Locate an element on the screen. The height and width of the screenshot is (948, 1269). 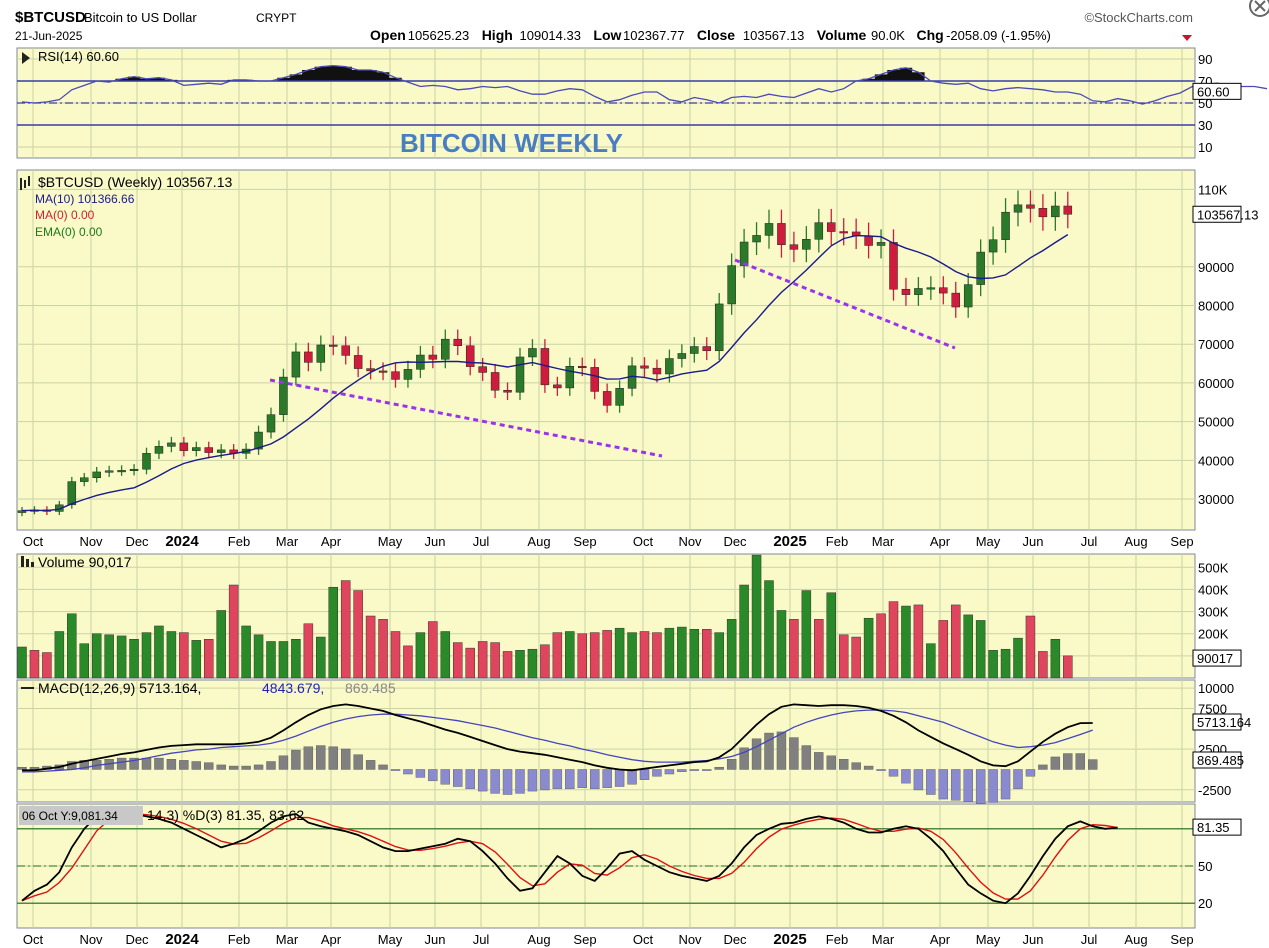
stochastic-hover-label: 06 Oct Y:9,081.34 is located at coordinates (70, 816).